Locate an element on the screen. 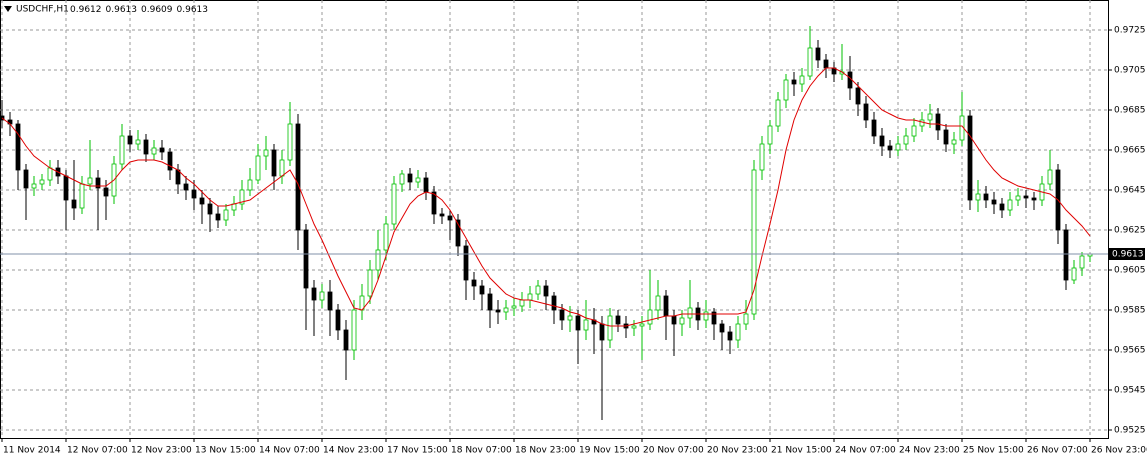  x-tick-label: 26 Nov 23:00 is located at coordinates (1119, 451).